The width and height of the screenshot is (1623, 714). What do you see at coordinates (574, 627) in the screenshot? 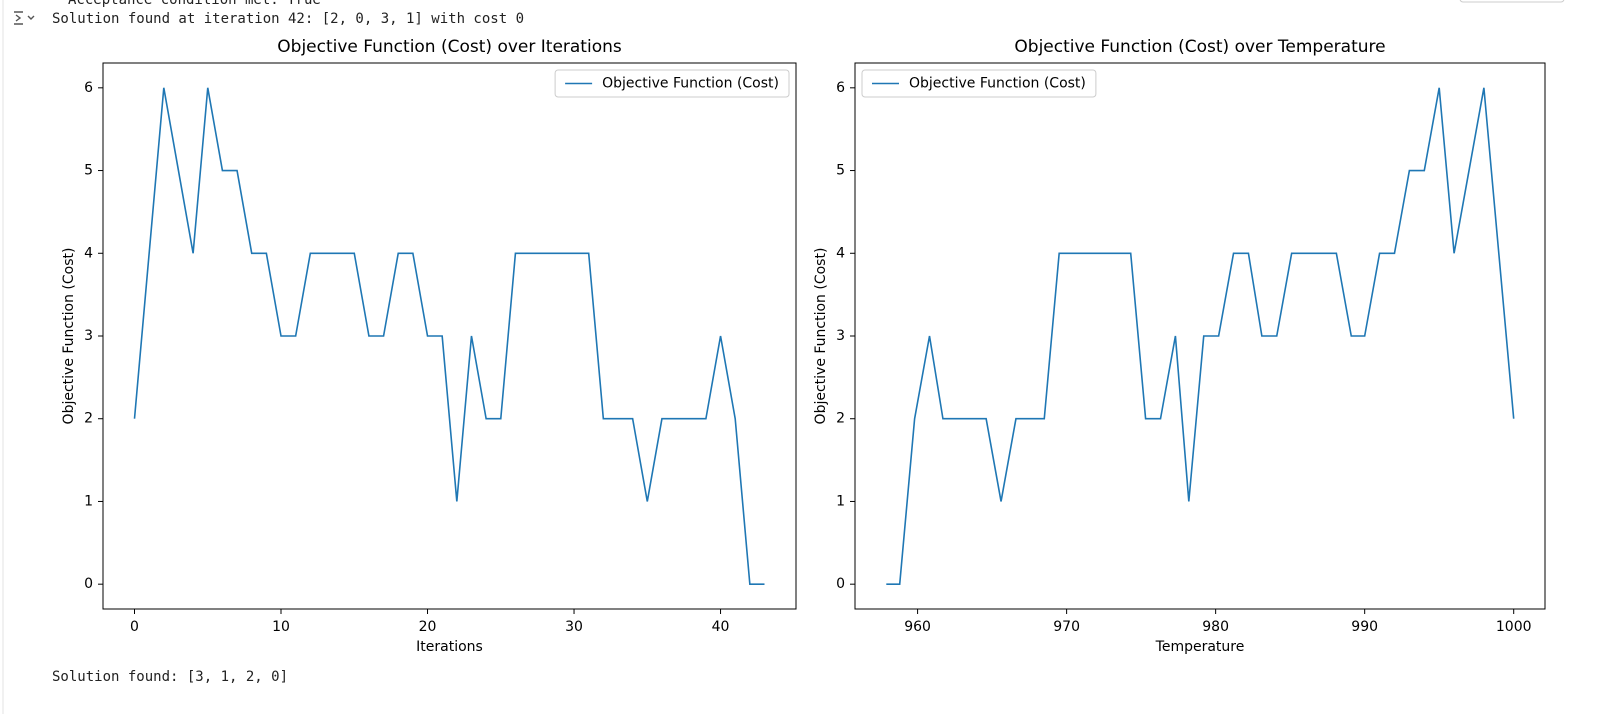
I see `x-tick-label: 30` at bounding box center [574, 627].